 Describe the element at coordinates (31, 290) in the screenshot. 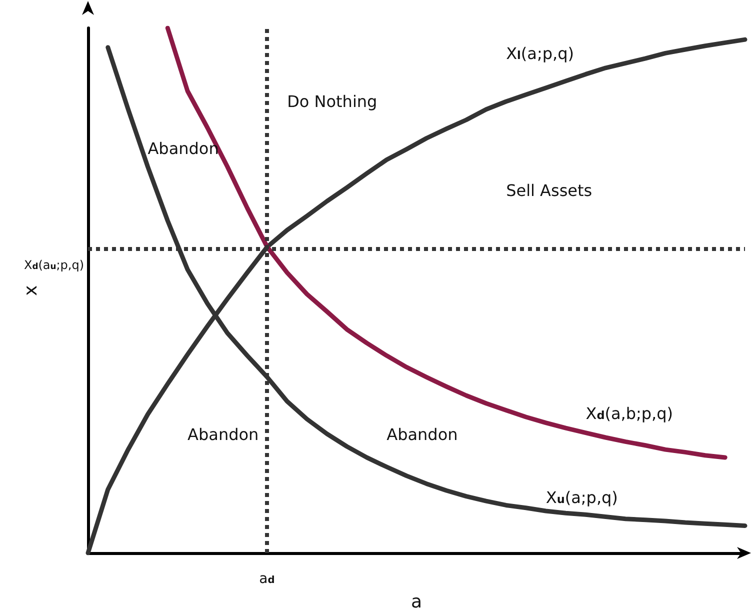

I see `y-axis-title: x` at that location.